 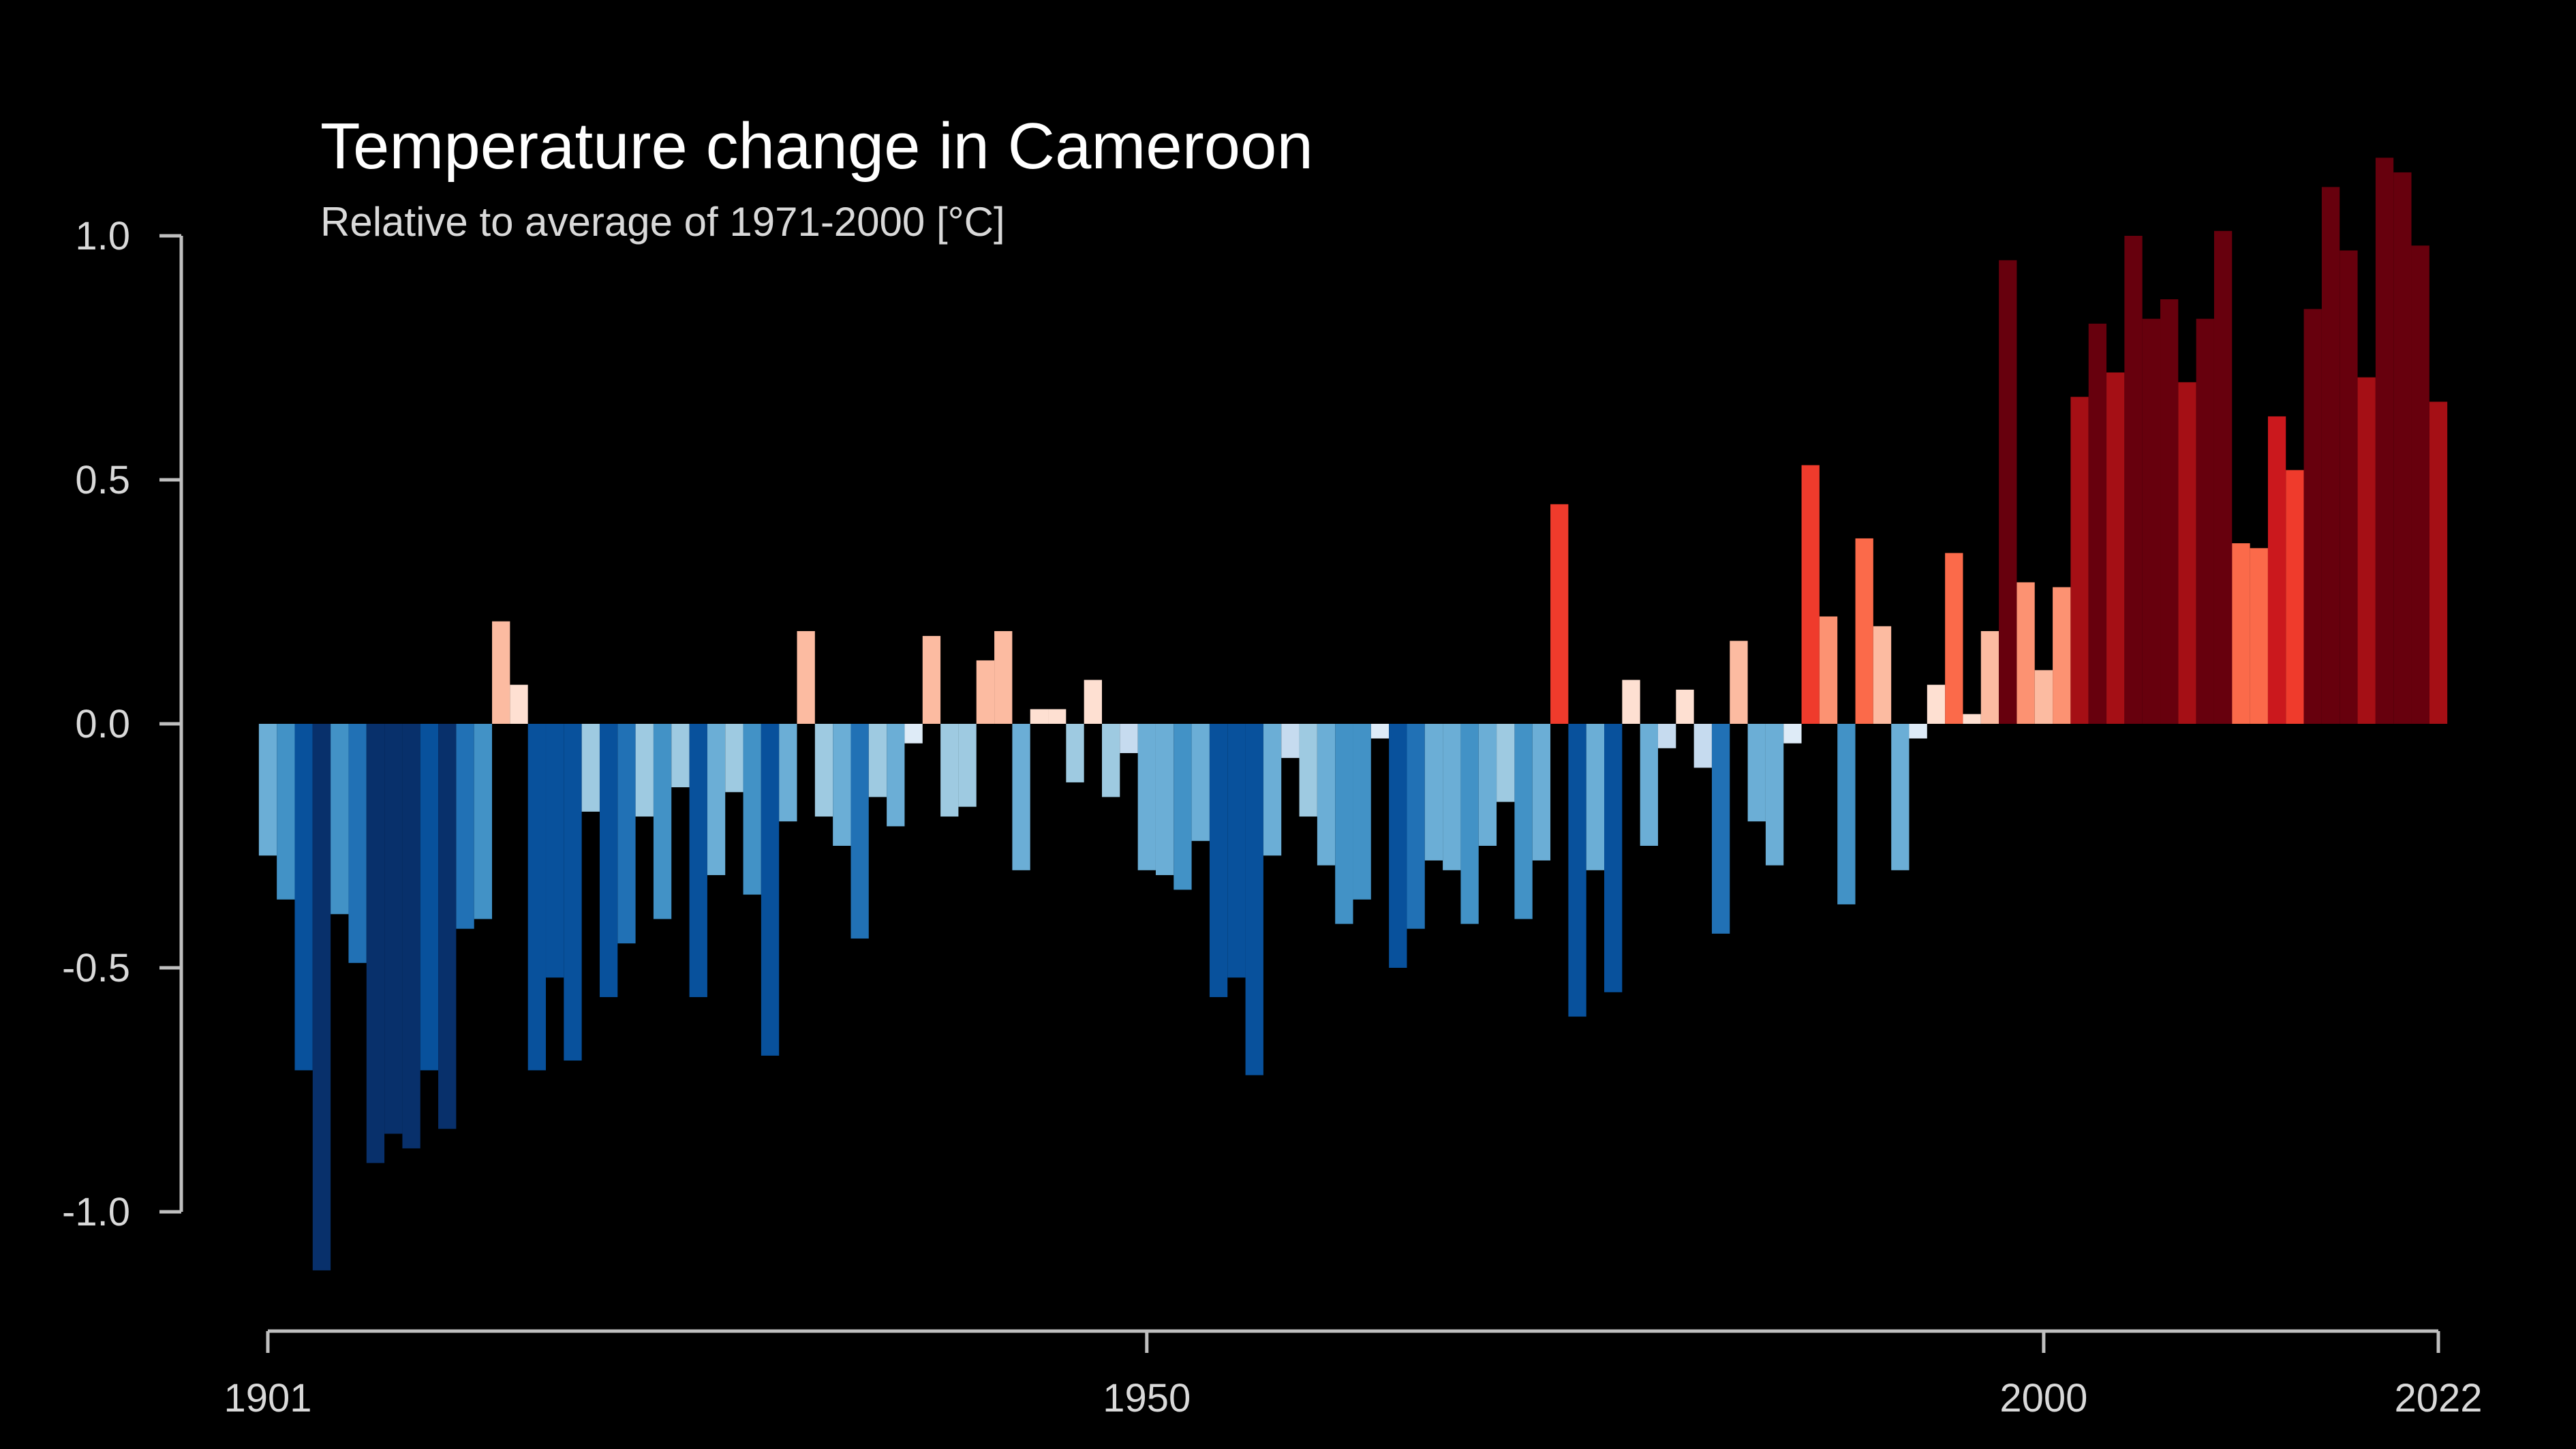 What do you see at coordinates (1021, 797) in the screenshot?
I see `bar-1943` at bounding box center [1021, 797].